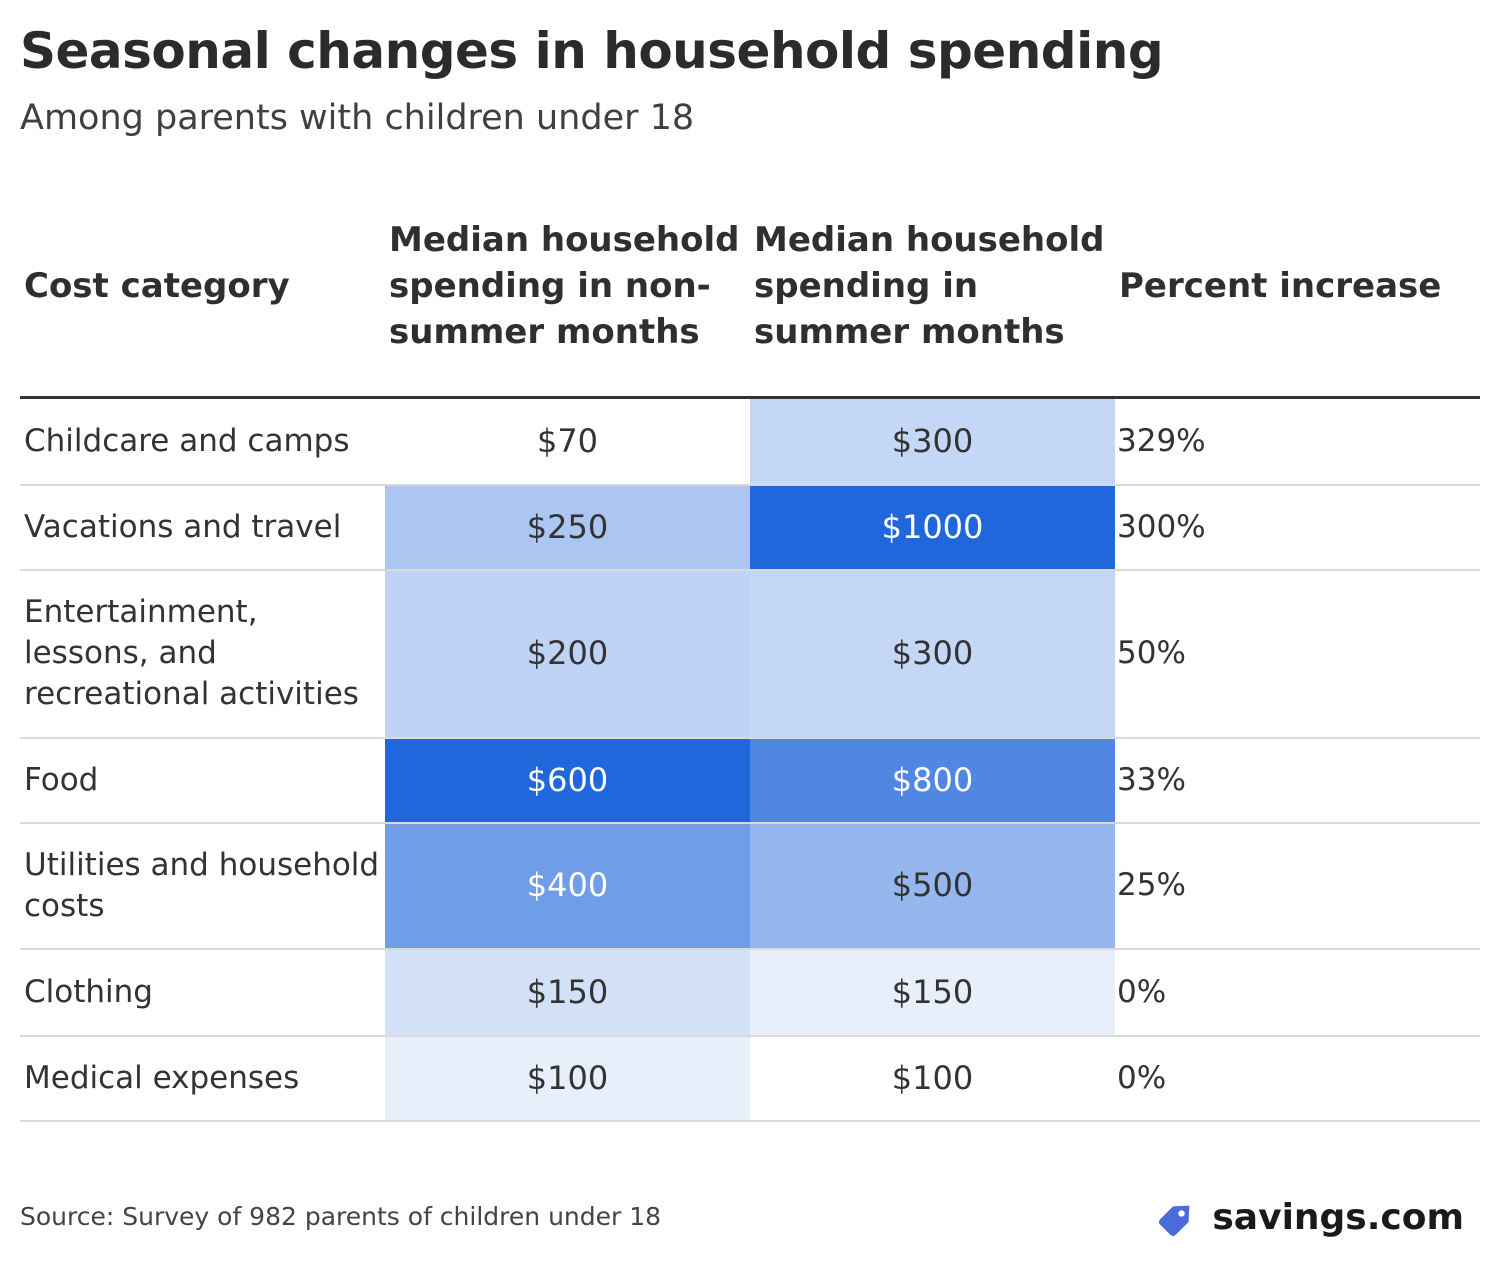  I want to click on brand-name: savings.com, so click(1338, 1217).